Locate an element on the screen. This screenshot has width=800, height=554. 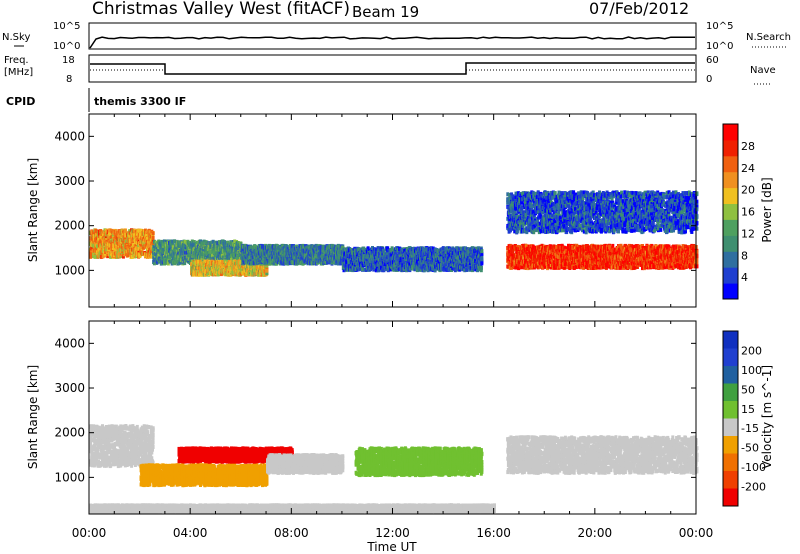
nave-tick-bottom: 0 is located at coordinates (709, 79).